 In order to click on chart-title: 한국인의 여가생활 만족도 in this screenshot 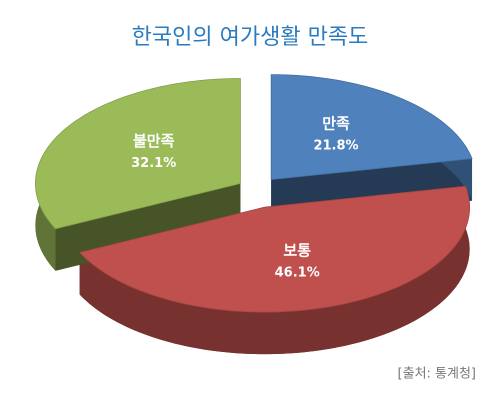, I will do `click(250, 37)`.